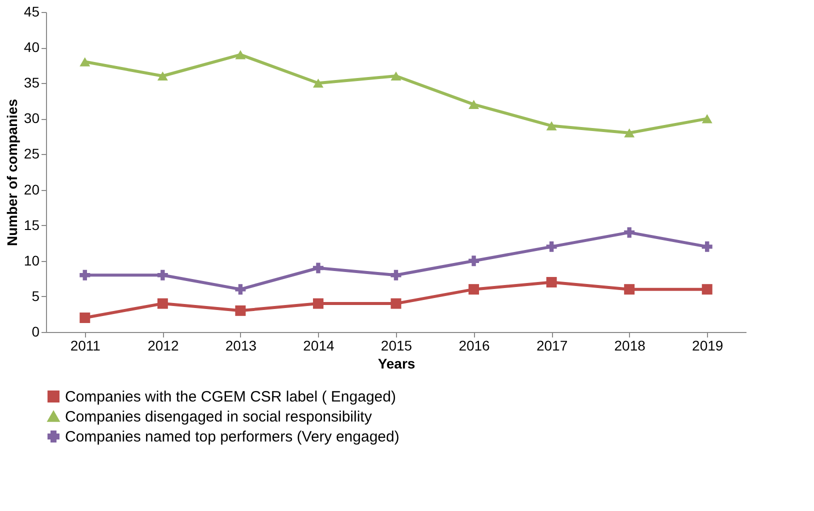 The width and height of the screenshot is (814, 511). Describe the element at coordinates (397, 364) in the screenshot. I see `x-axis-title: Years` at that location.